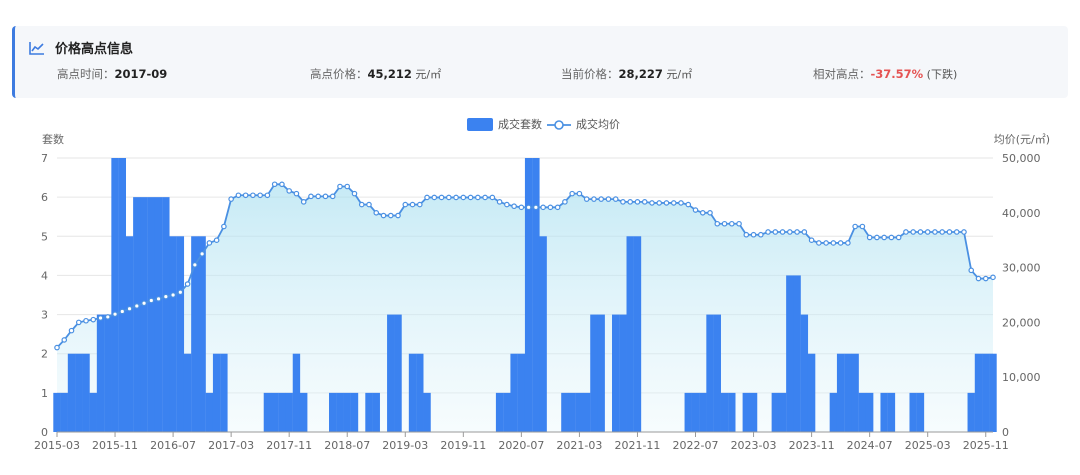 Image resolution: width=1080 pixels, height=475 pixels. I want to click on y-left-tick-label: 3, so click(44, 315).